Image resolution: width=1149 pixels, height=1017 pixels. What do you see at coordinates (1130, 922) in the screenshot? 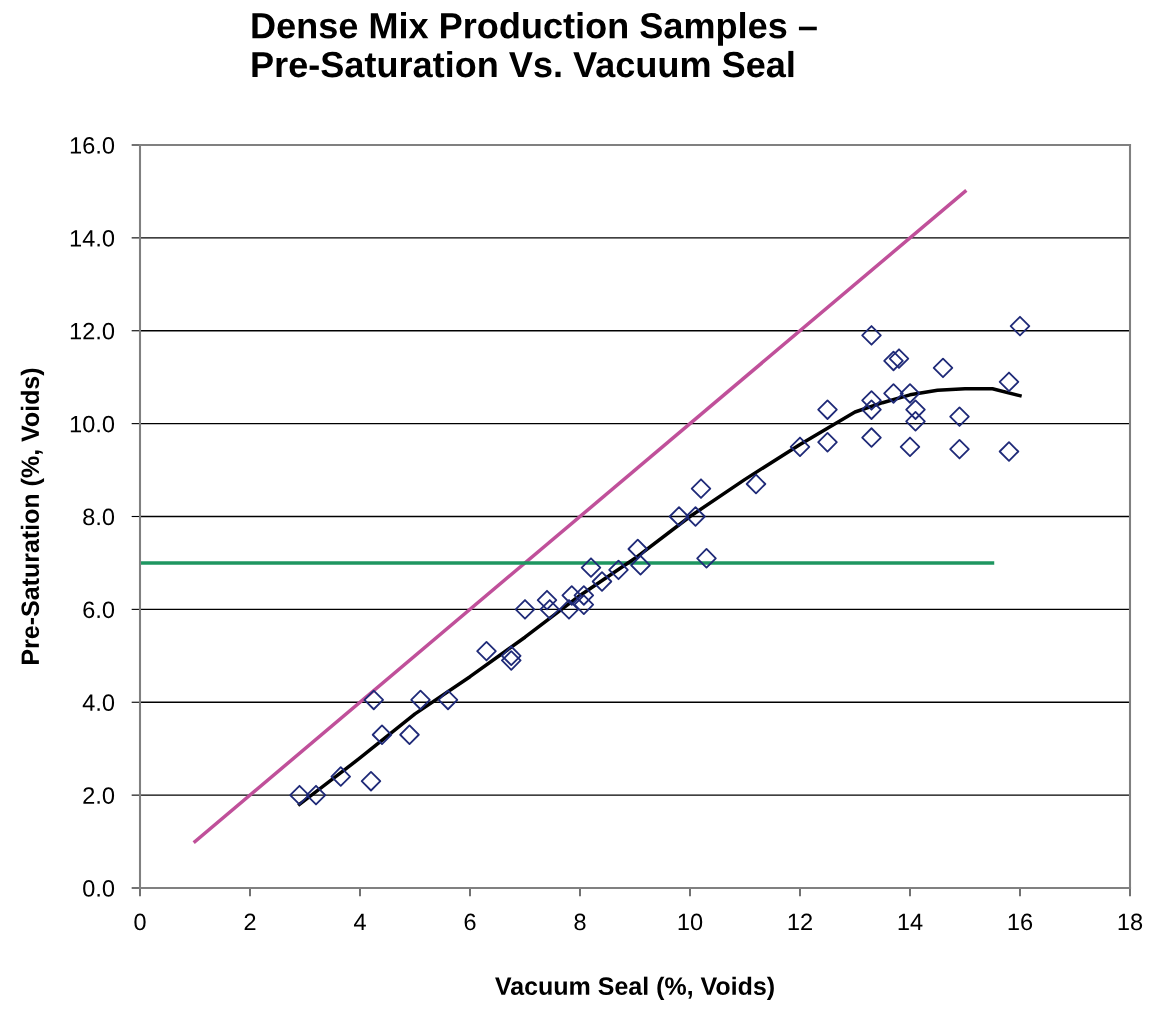
I see `x-tick-label: 18` at bounding box center [1130, 922].